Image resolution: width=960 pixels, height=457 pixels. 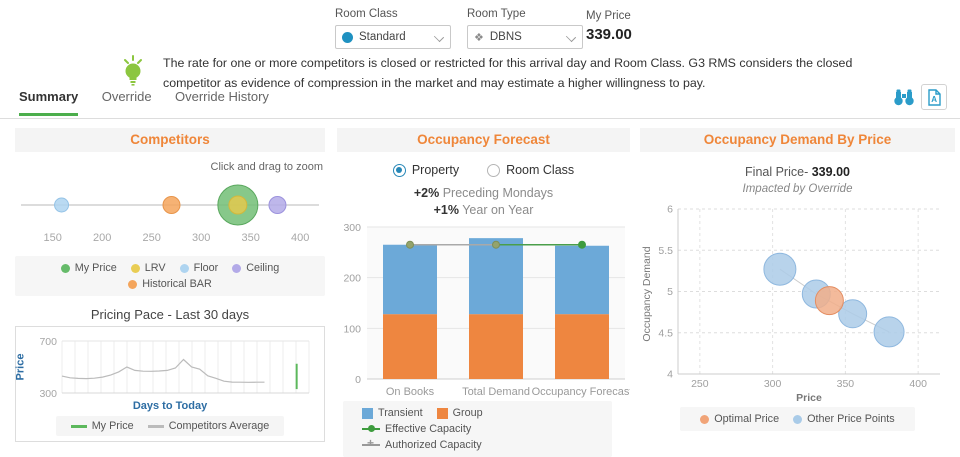 I want to click on legend-item: Floor, so click(x=199, y=268).